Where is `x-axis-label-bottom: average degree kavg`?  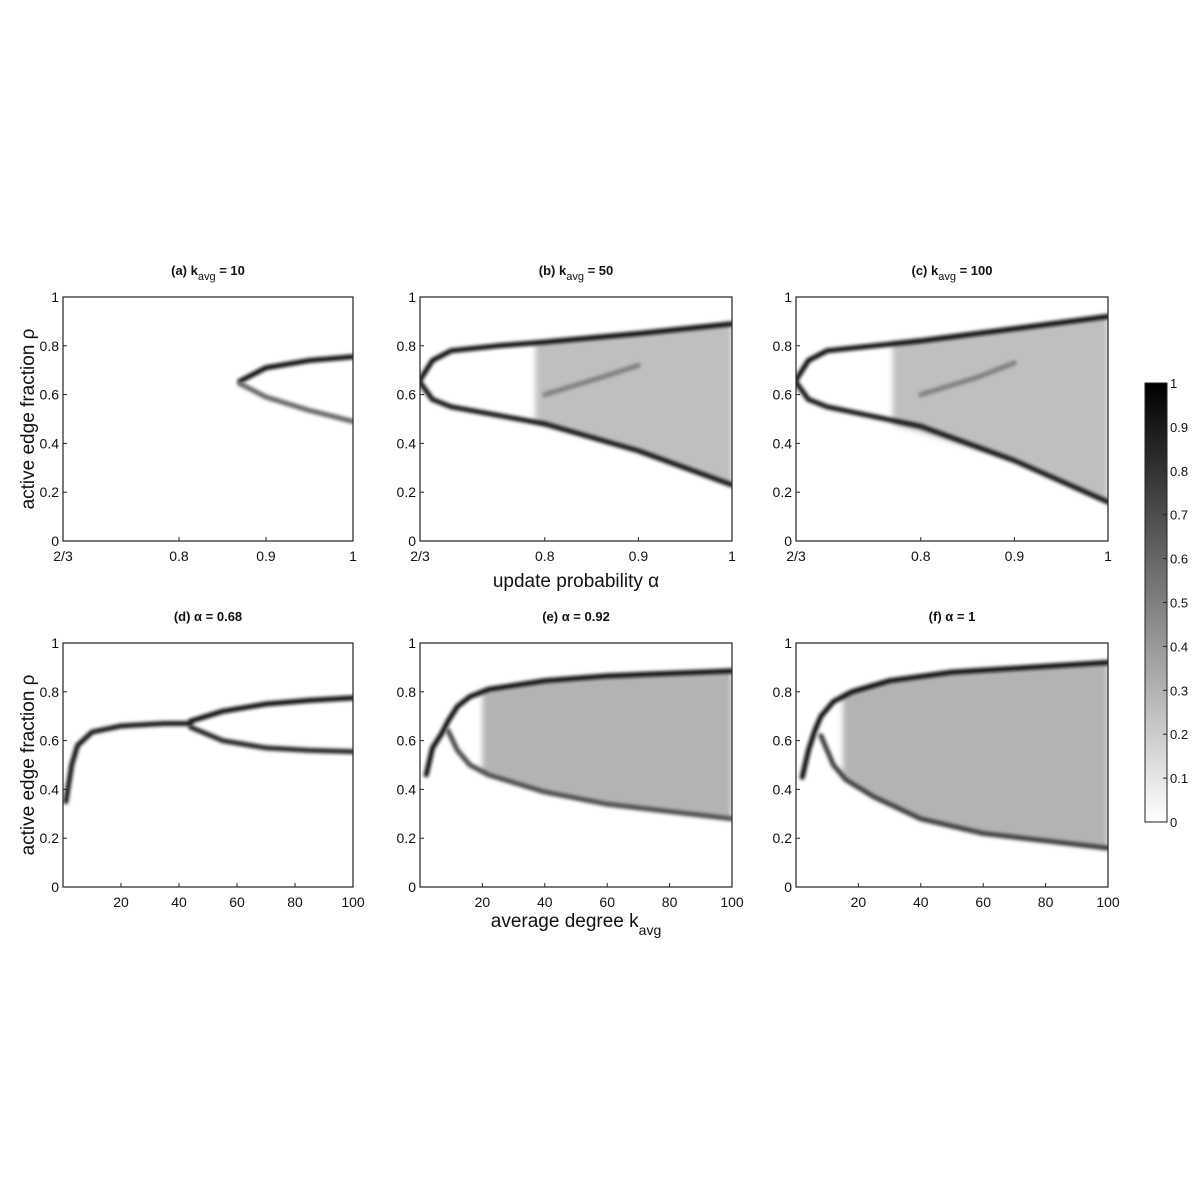 x-axis-label-bottom: average degree kavg is located at coordinates (576, 924).